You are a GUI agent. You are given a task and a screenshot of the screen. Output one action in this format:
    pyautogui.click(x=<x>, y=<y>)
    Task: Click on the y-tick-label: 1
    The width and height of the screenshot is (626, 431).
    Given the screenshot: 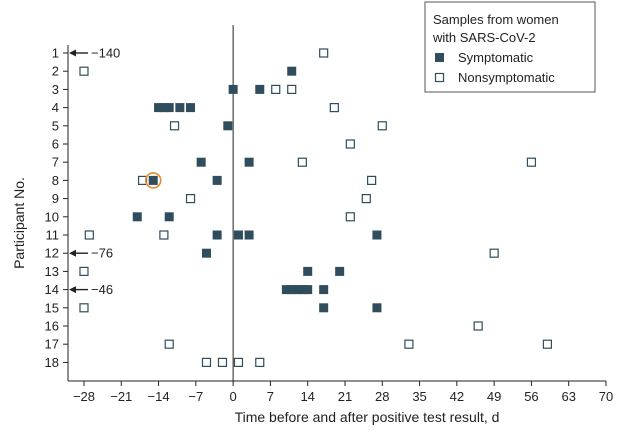 What is the action you would take?
    pyautogui.click(x=55, y=53)
    